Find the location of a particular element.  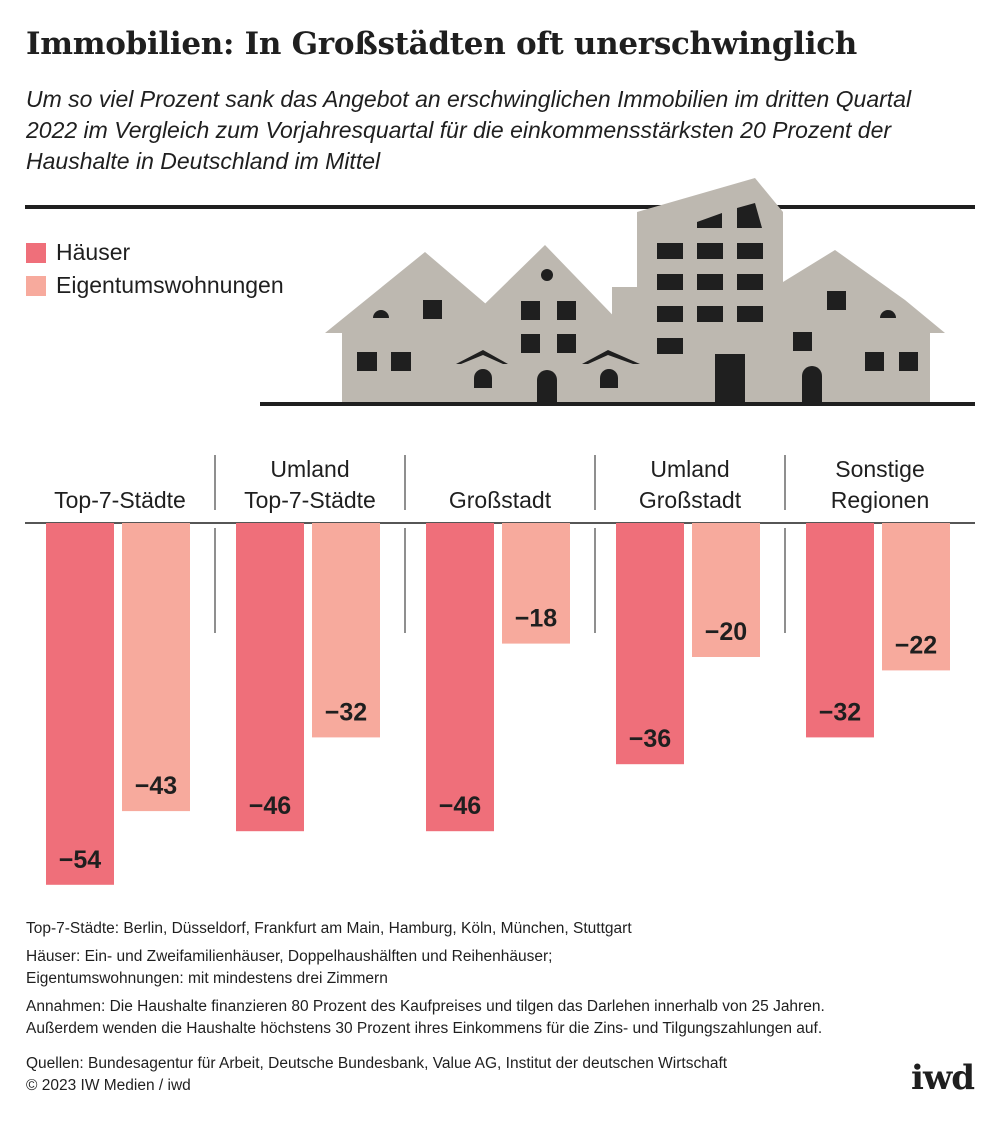

legend-swatch-wohnungen is located at coordinates (36, 285).